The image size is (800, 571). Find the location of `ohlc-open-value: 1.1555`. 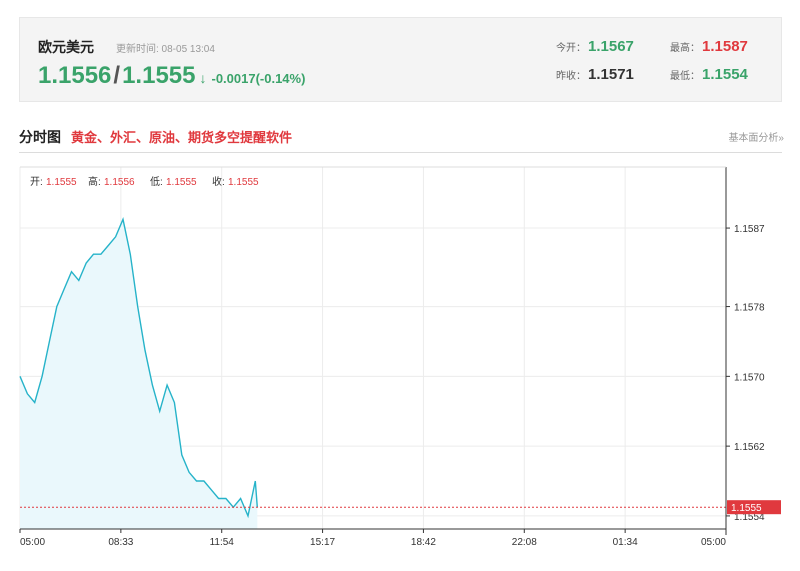

ohlc-open-value: 1.1555 is located at coordinates (61, 182).